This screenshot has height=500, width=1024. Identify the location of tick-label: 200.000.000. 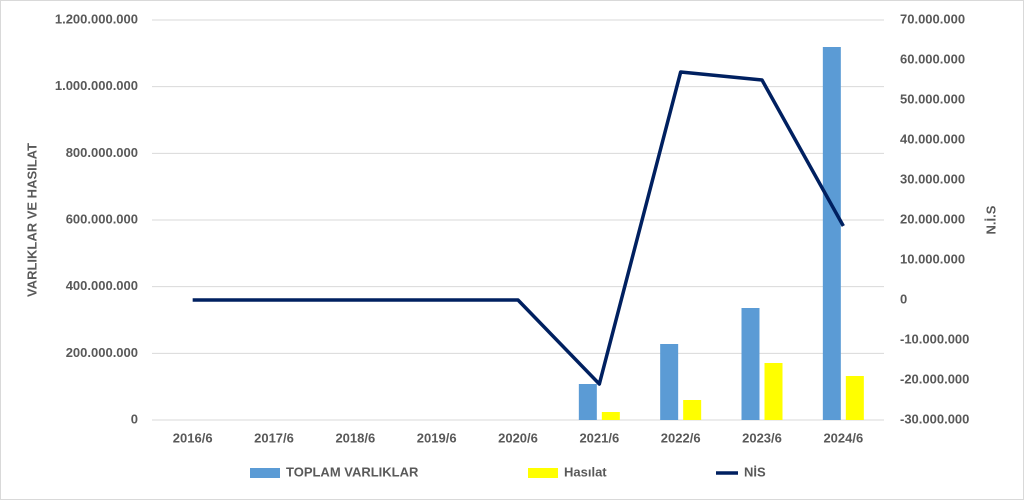
(102, 352).